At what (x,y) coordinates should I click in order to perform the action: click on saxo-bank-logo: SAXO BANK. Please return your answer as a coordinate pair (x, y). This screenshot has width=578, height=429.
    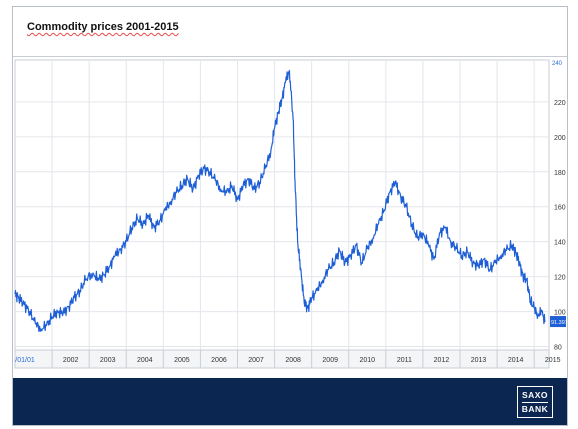
    Looking at the image, I should click on (535, 402).